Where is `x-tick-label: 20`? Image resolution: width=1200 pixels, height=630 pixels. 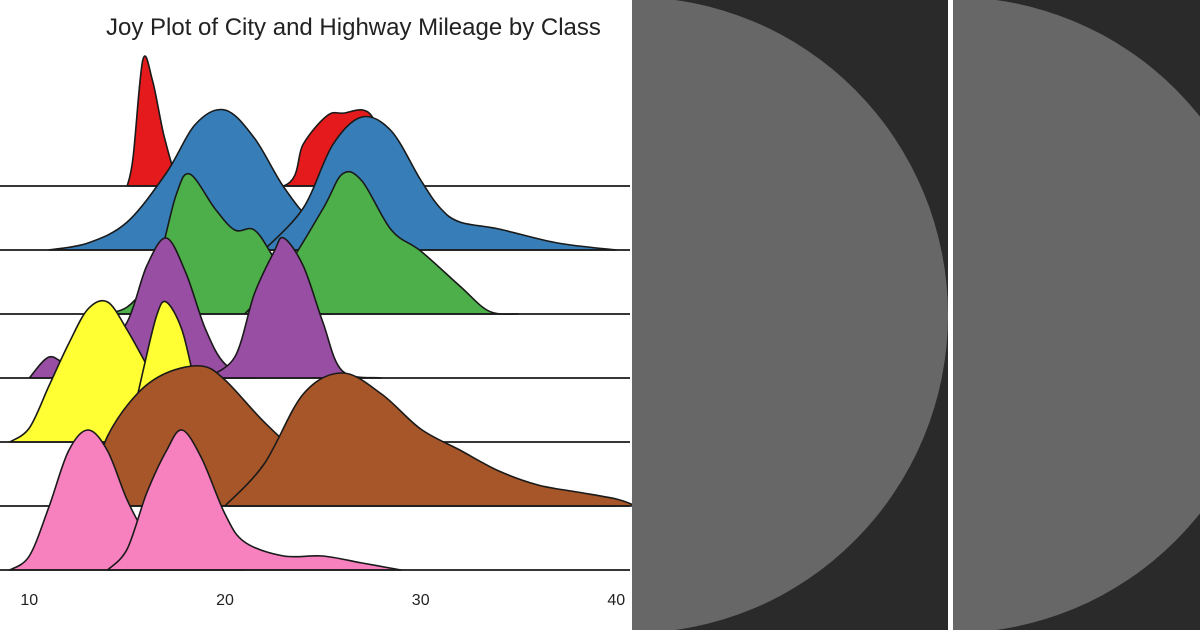
x-tick-label: 20 is located at coordinates (225, 600).